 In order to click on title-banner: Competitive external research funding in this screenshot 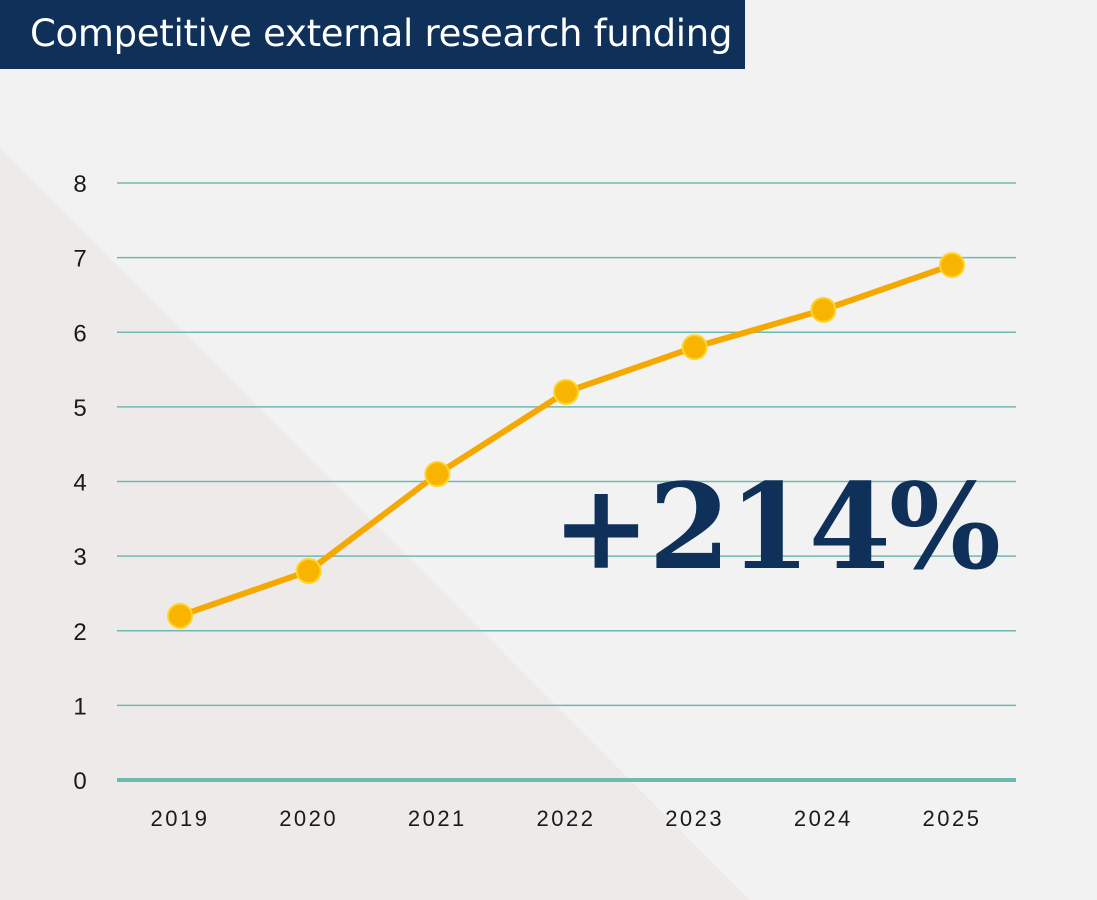, I will do `click(372, 34)`.